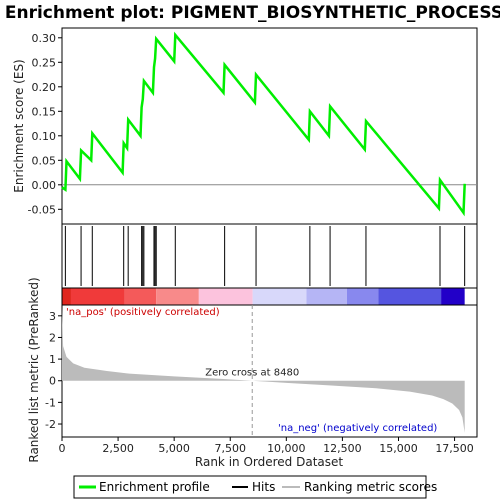 Image resolution: width=500 pixels, height=500 pixels. Describe the element at coordinates (44, 111) in the screenshot. I see `es-y-tick-label: 0.15` at that location.